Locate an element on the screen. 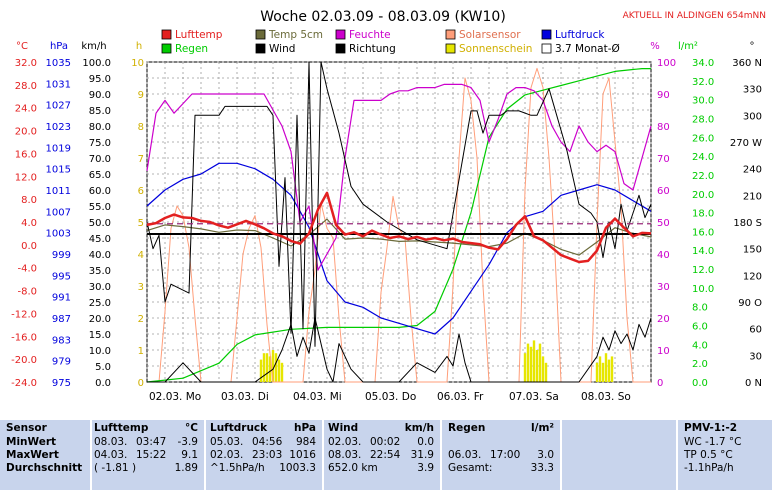 The image size is (772, 490). tick-direction: 240 is located at coordinates (752, 170).